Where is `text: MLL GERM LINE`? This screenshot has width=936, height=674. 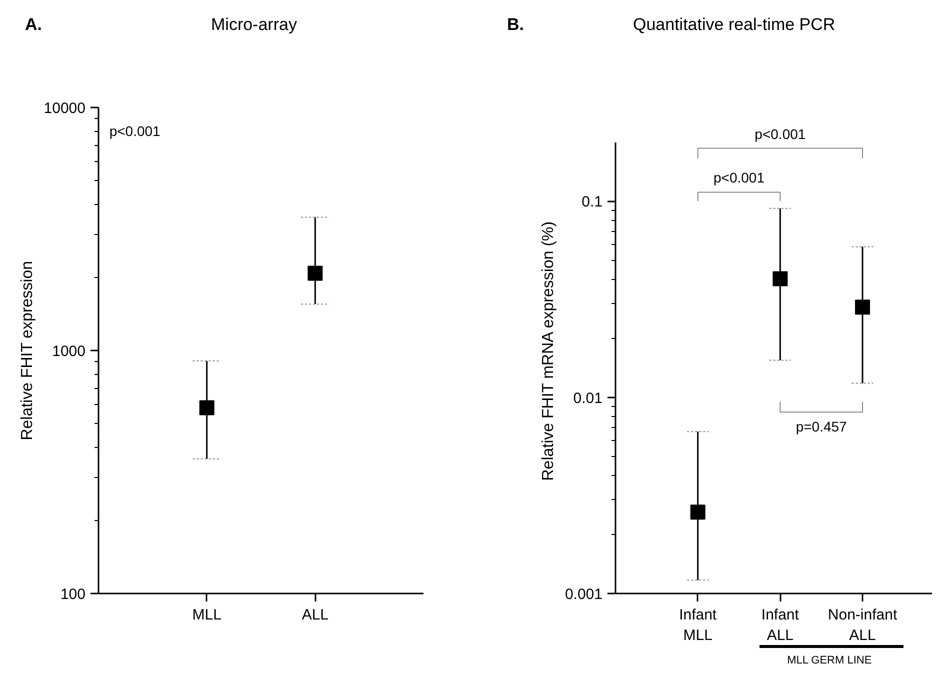
text: MLL GERM LINE is located at coordinates (829, 660).